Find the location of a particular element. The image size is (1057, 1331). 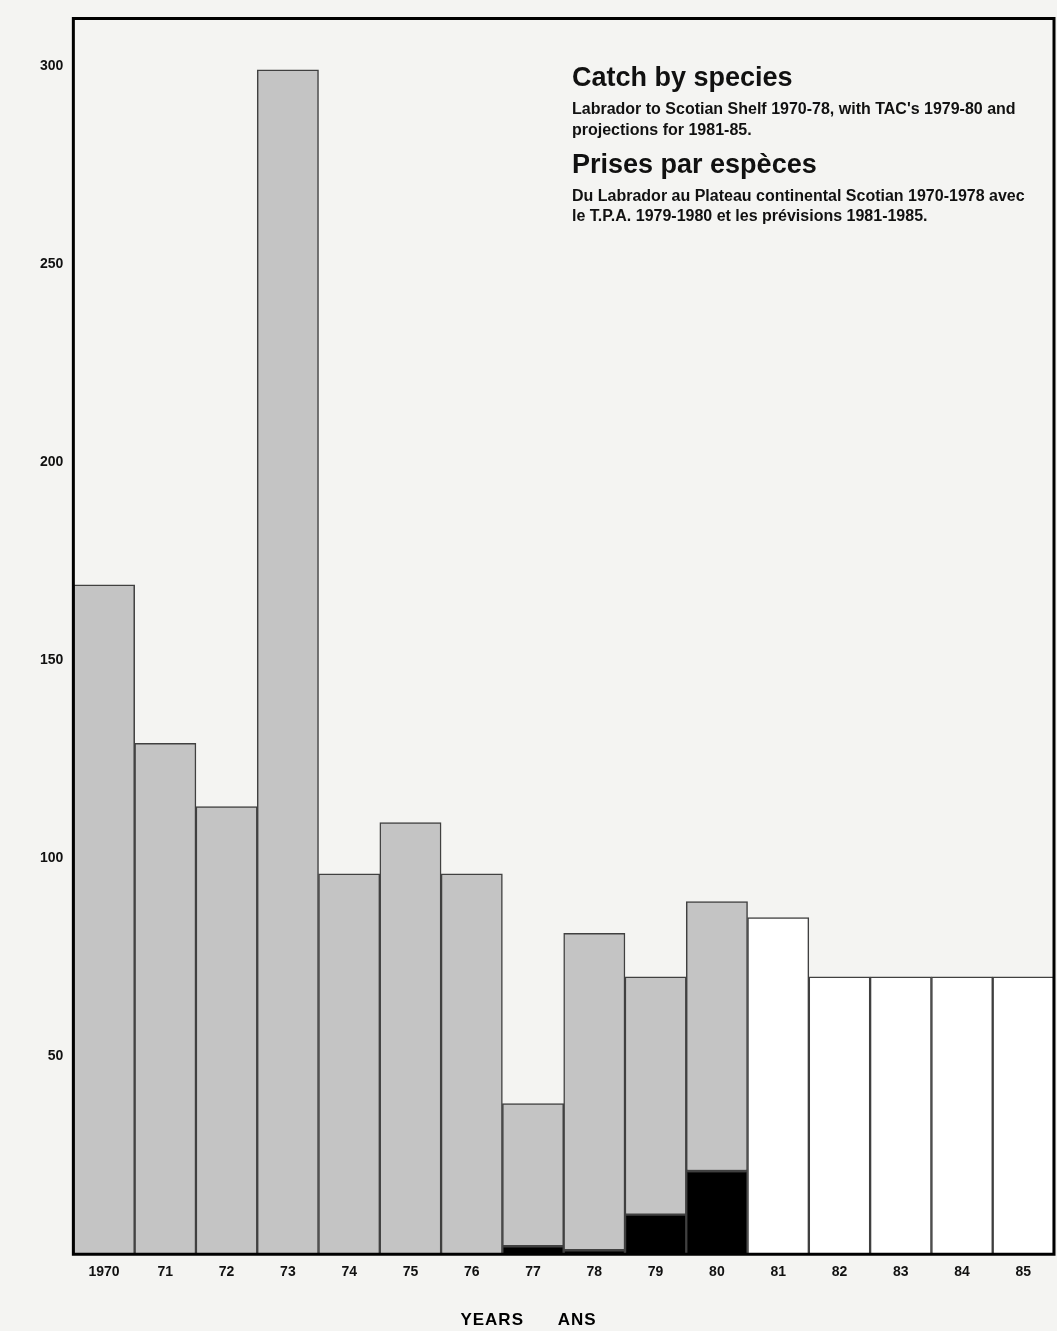

y-tick-label: 50 is located at coordinates (55, 1055).